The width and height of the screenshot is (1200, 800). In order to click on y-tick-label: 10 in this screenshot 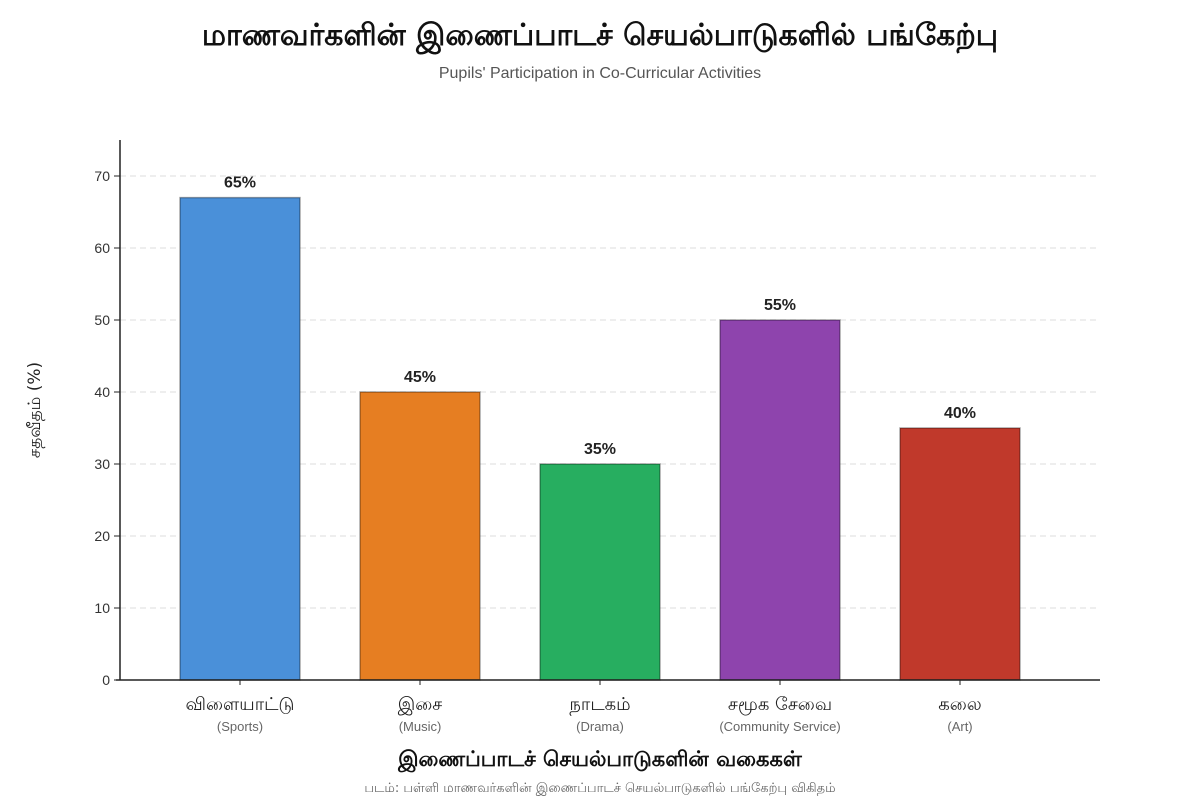, I will do `click(102, 608)`.